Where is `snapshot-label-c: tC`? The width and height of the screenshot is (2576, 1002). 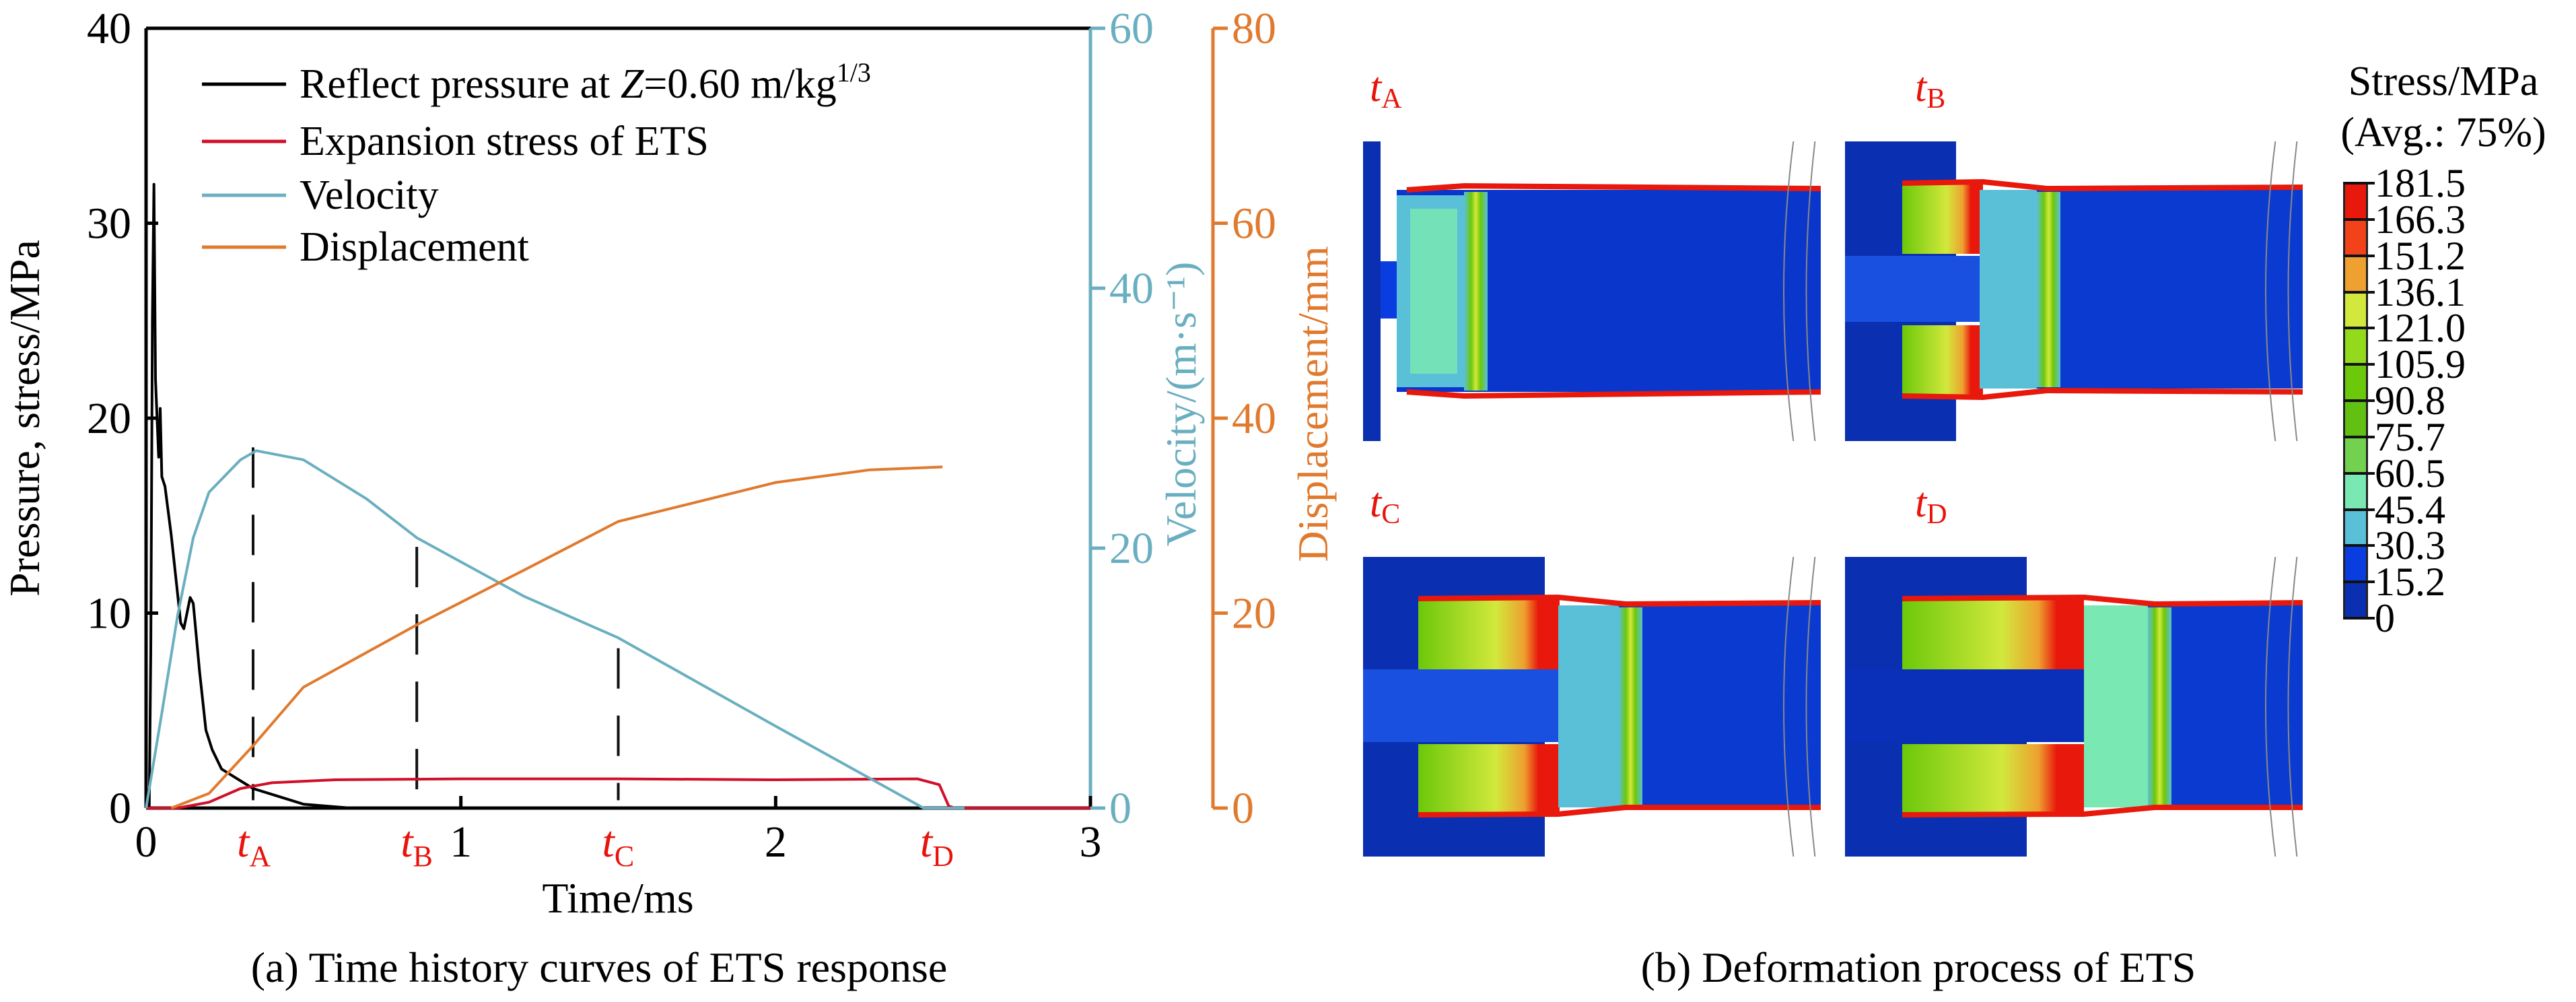 snapshot-label-c: tC is located at coordinates (1385, 505).